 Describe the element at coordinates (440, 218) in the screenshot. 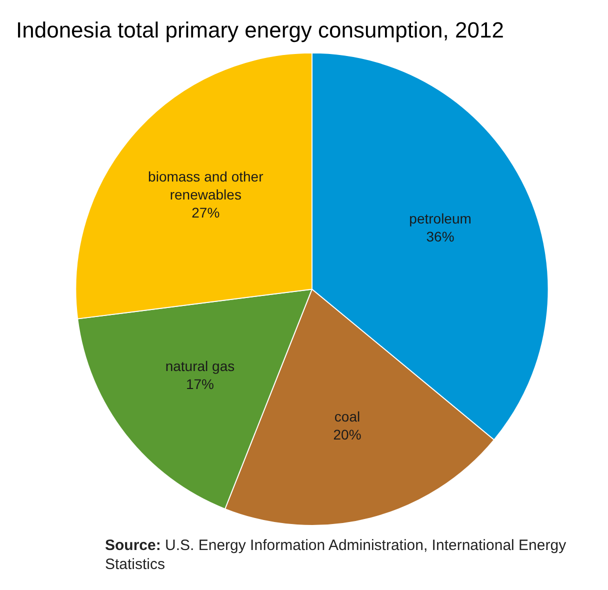

I see `slice-label: petroleum` at that location.